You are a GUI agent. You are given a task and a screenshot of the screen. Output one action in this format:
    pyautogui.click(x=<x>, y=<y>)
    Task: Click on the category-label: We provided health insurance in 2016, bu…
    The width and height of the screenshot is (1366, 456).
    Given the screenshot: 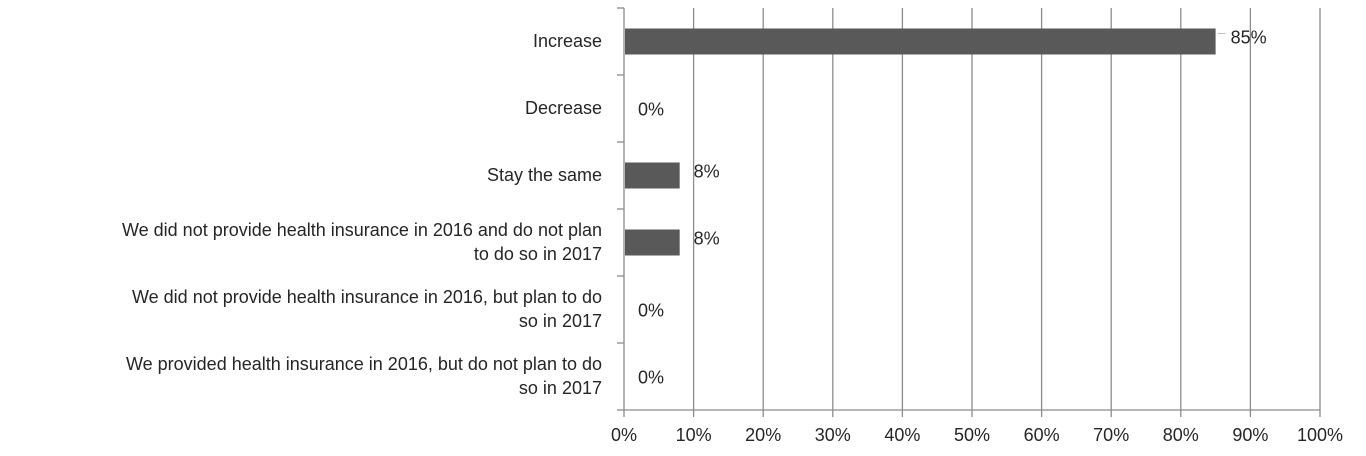 What is the action you would take?
    pyautogui.click(x=301, y=376)
    